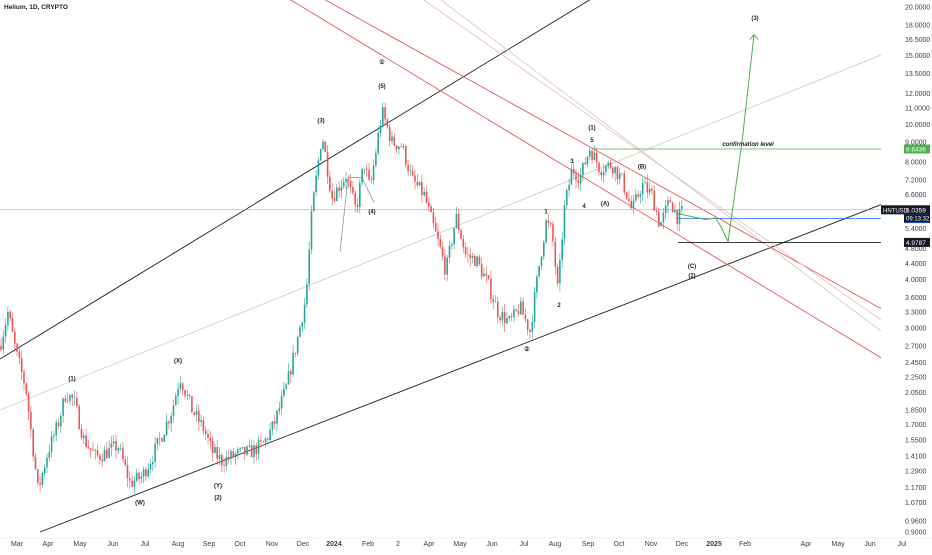 The height and width of the screenshot is (555, 932). Describe the element at coordinates (303, 544) in the screenshot. I see `x-tick-label: Dec` at that location.